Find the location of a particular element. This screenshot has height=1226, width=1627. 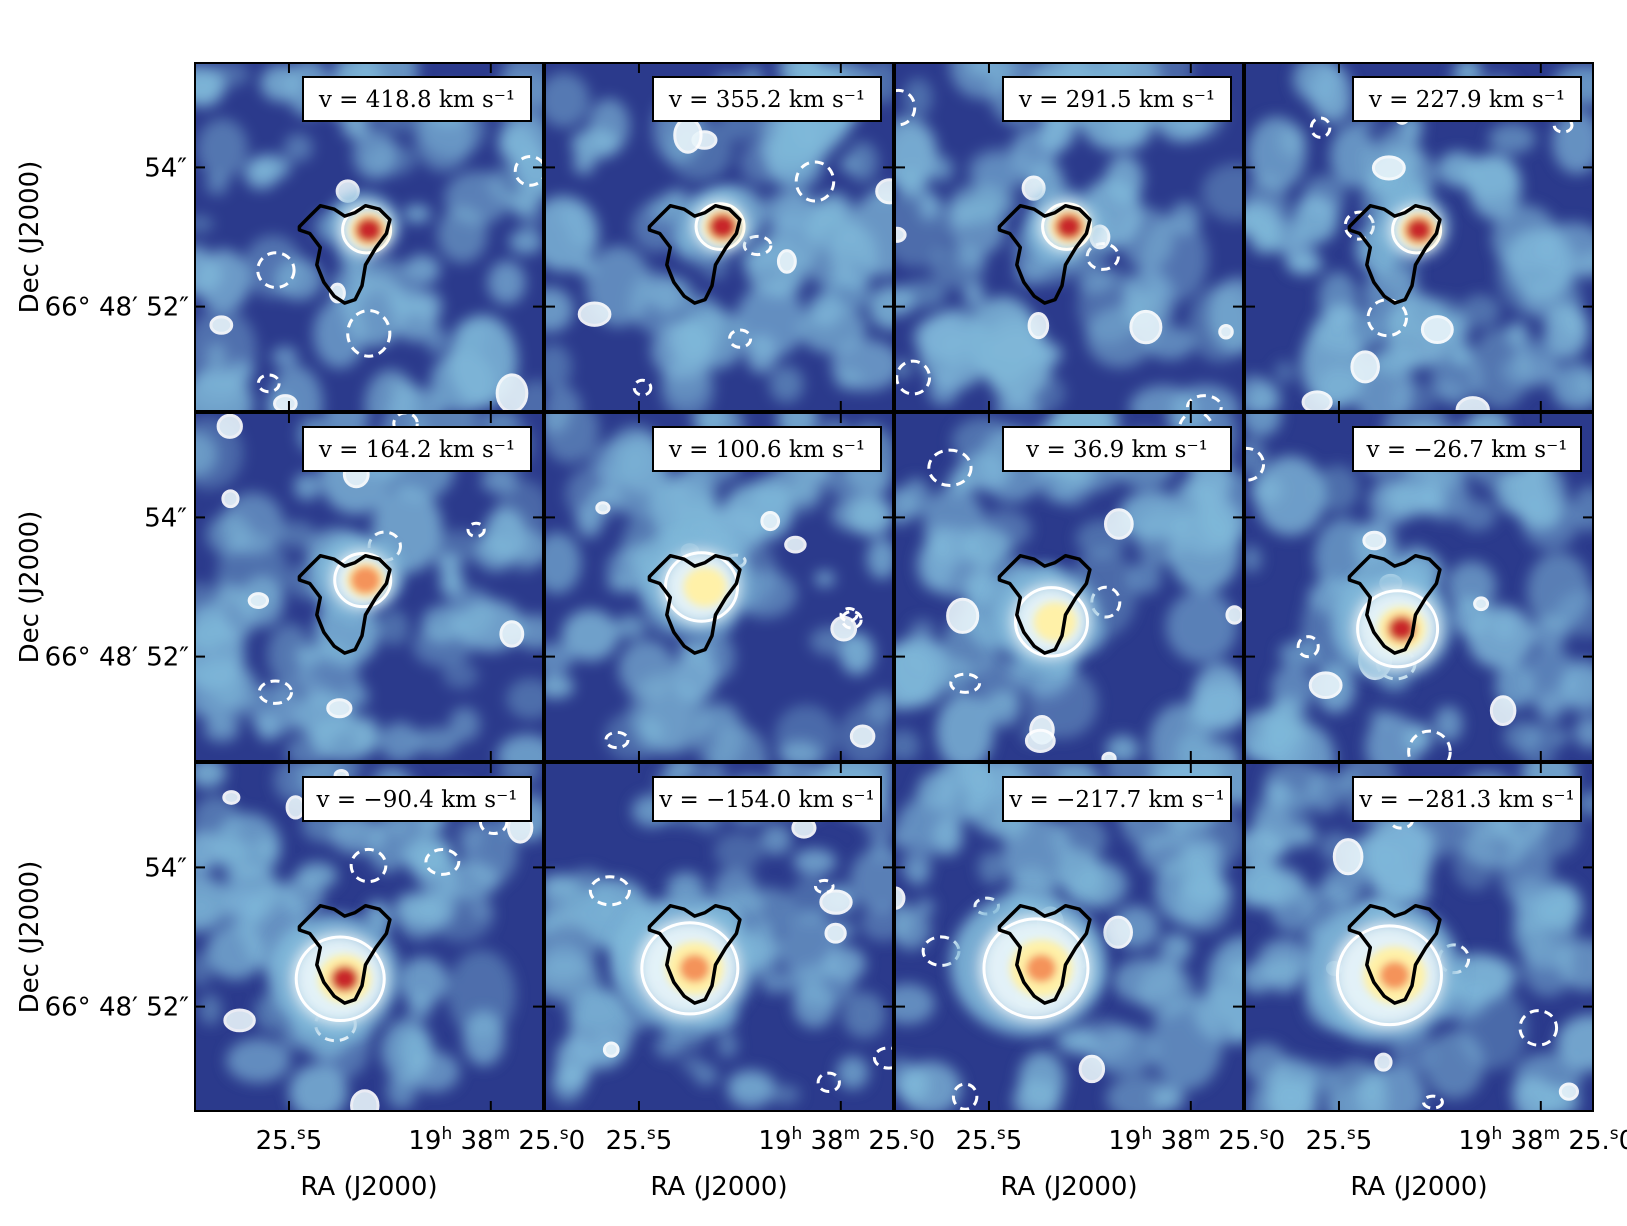

y-axis-label: Dec (J2000) is located at coordinates (30, 937).